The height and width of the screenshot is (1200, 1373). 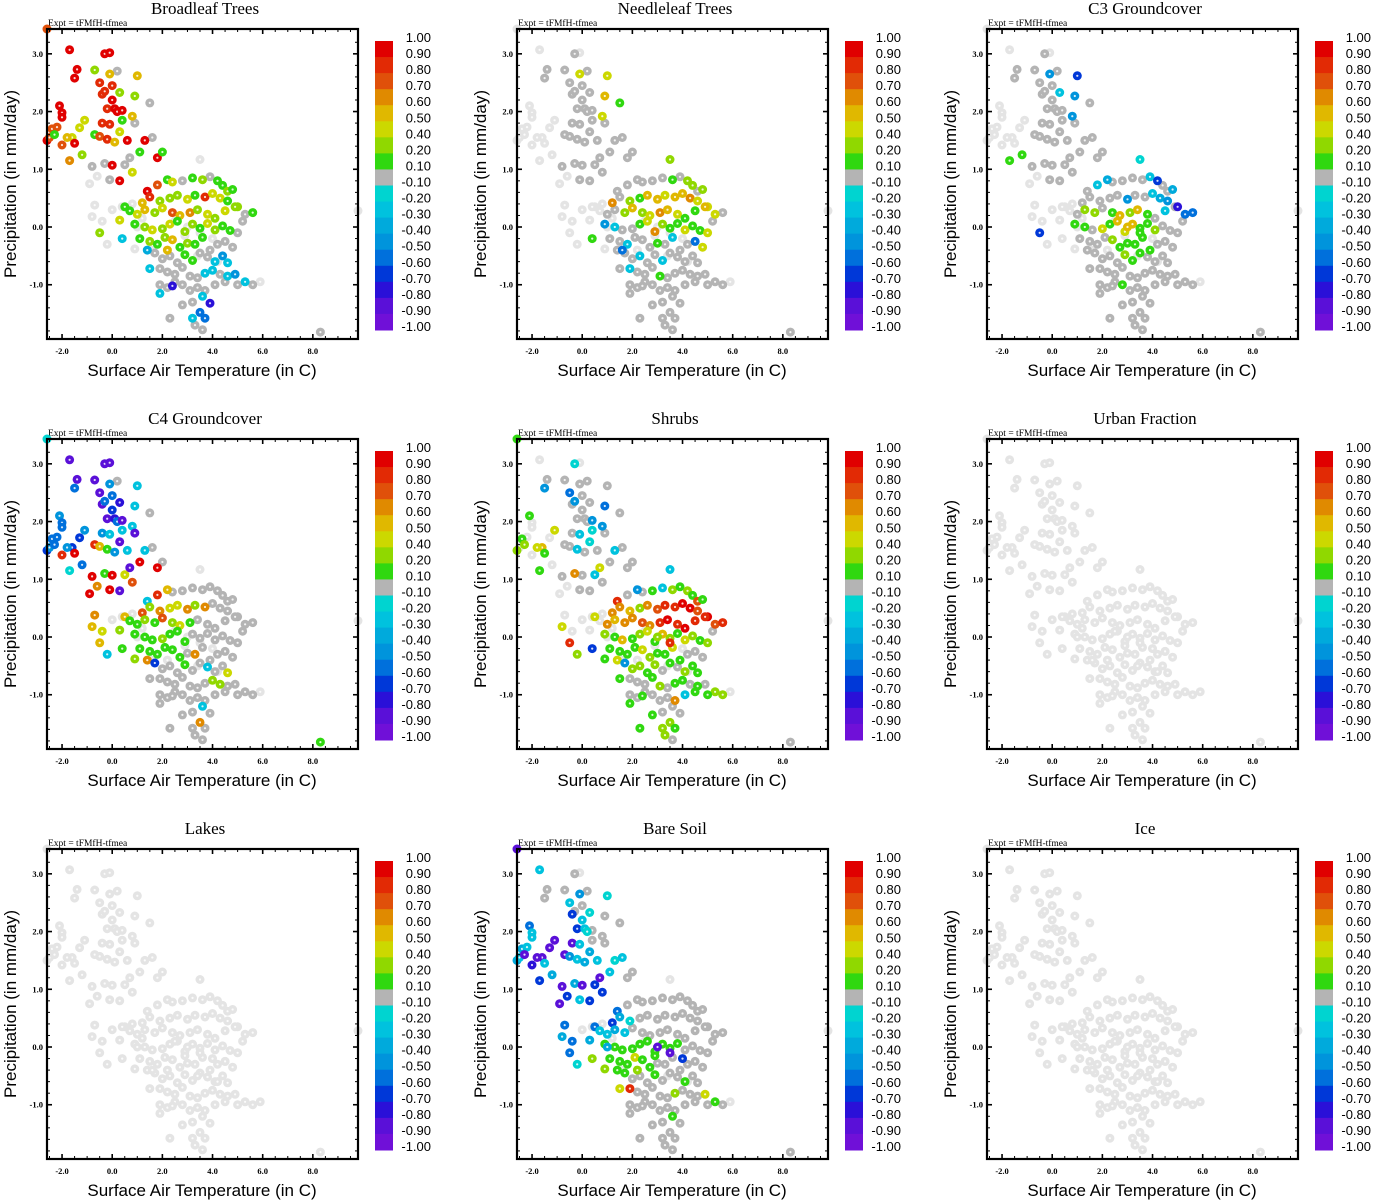 I want to click on x-tick-label: 6.0, so click(x=262, y=1171).